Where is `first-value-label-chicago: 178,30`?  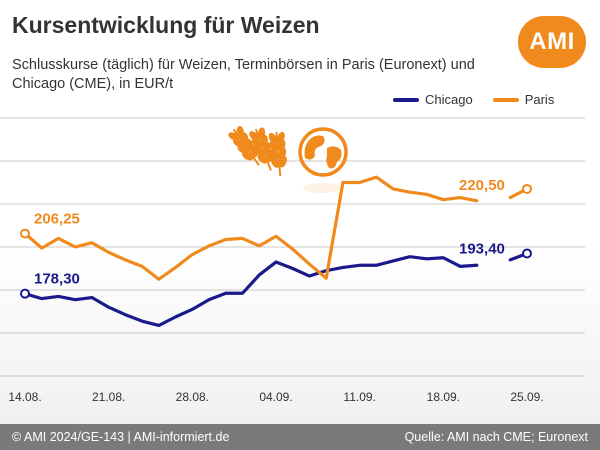
first-value-label-chicago: 178,30 is located at coordinates (57, 279).